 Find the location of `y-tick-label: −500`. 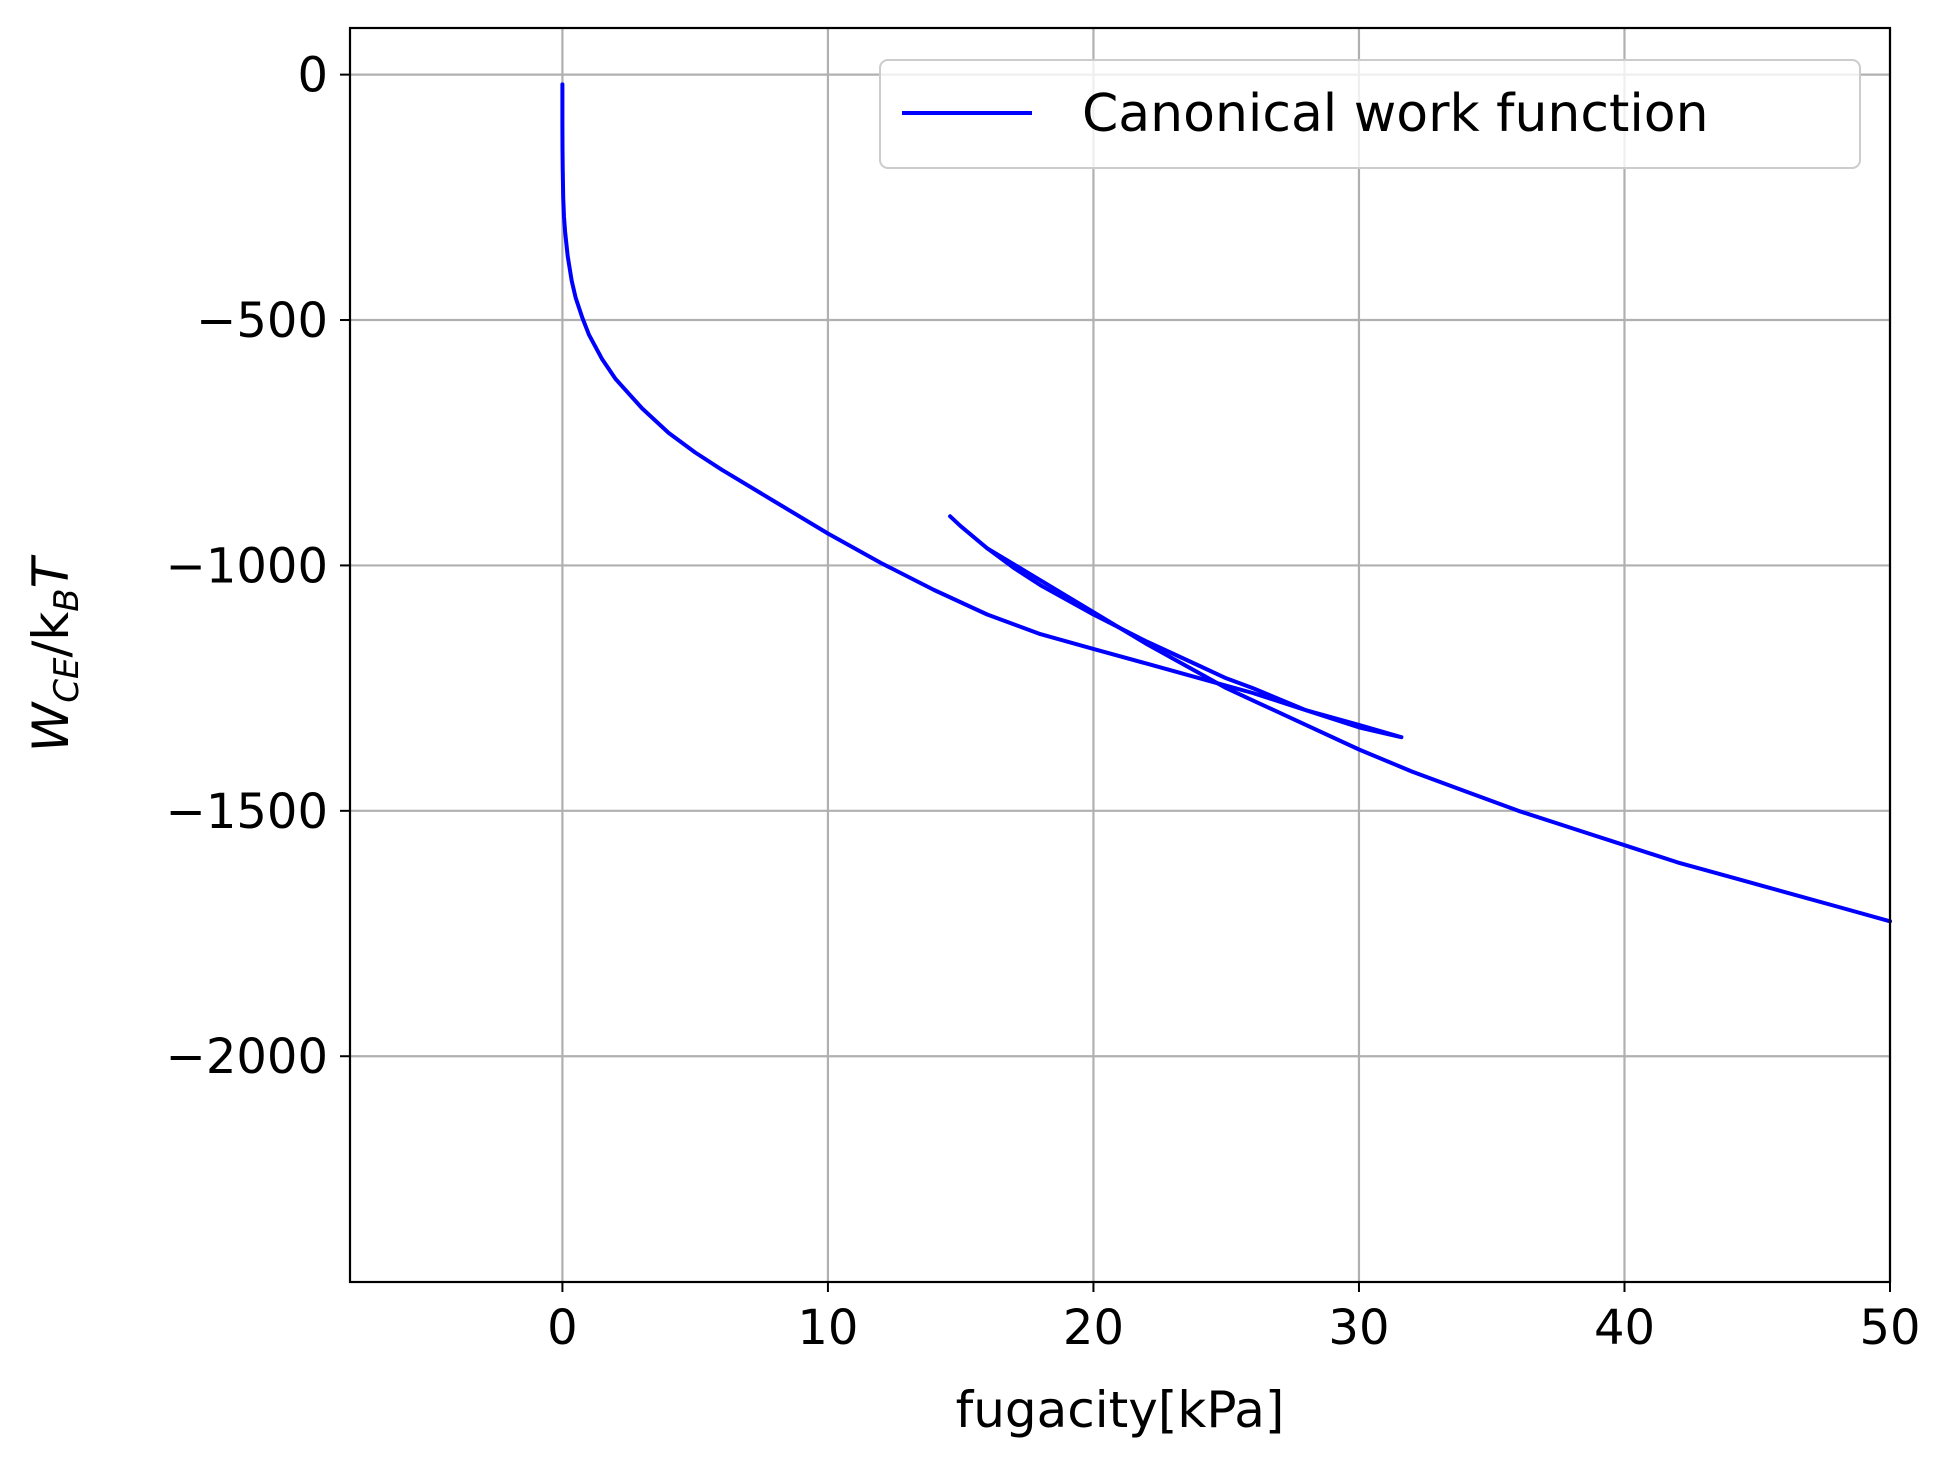

y-tick-label: −500 is located at coordinates (262, 321).